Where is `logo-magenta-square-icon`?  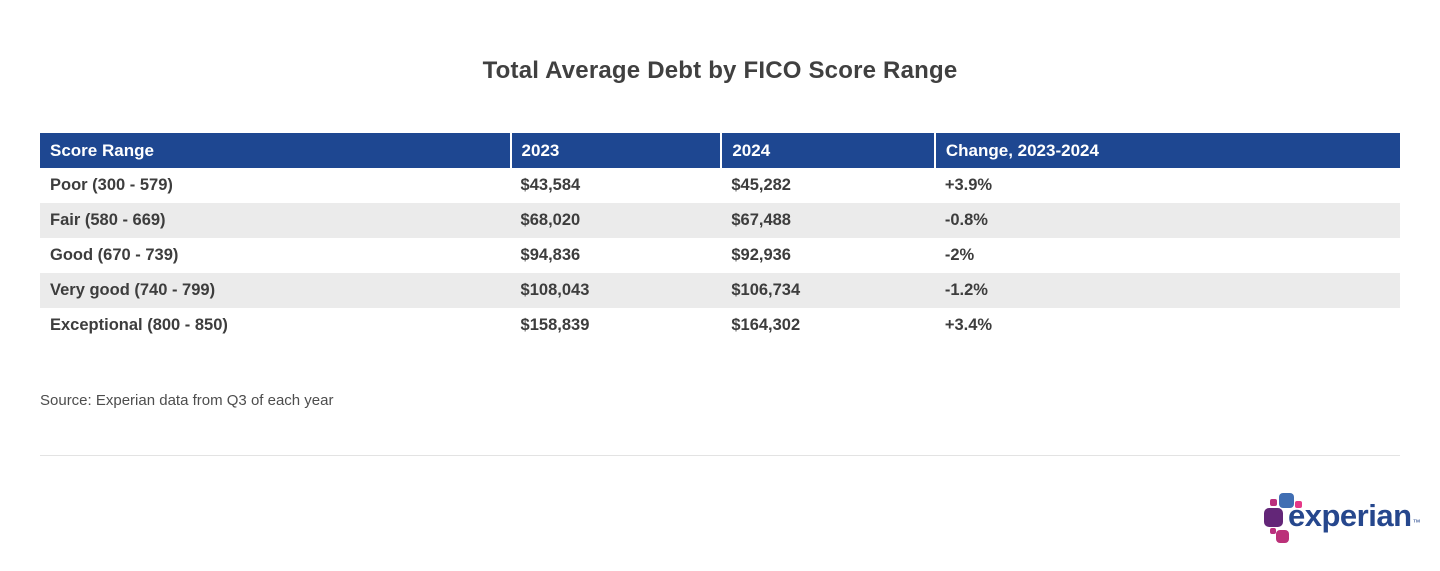 logo-magenta-square-icon is located at coordinates (1282, 536).